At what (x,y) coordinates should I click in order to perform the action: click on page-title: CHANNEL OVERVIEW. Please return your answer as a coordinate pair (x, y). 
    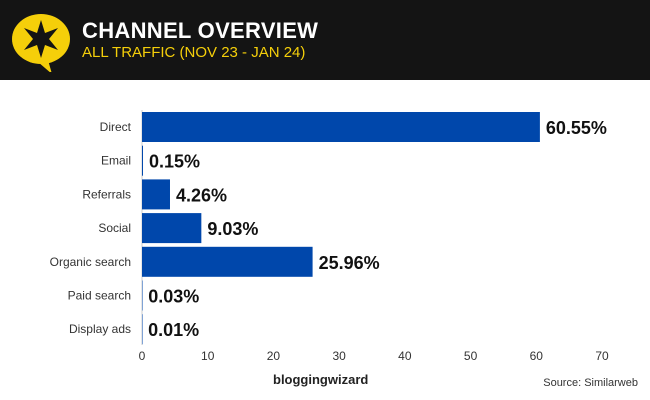
    Looking at the image, I should click on (200, 30).